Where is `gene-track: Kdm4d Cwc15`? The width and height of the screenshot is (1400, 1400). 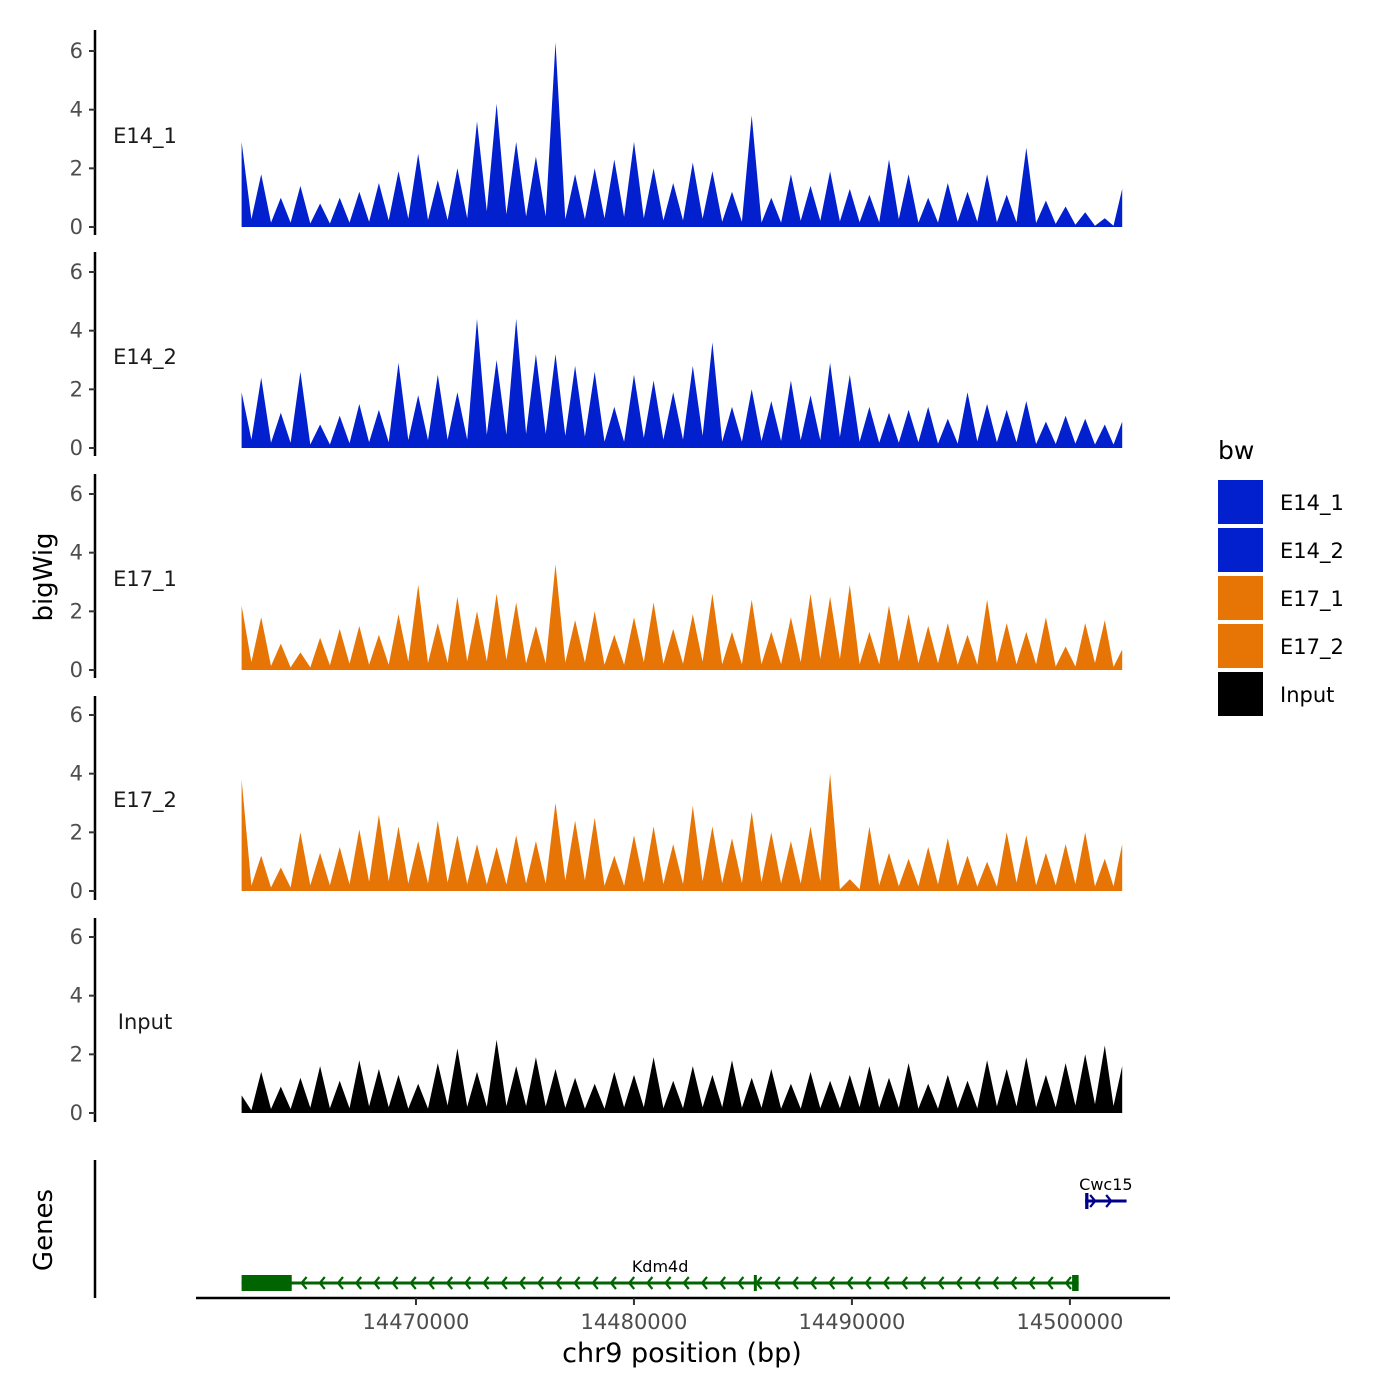
gene-track: Kdm4d Cwc15 is located at coordinates (613, 1229).